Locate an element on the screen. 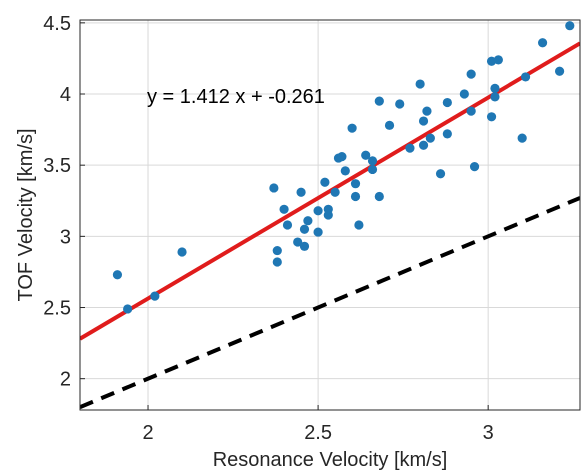  y-tick-label: 2 is located at coordinates (65, 380).